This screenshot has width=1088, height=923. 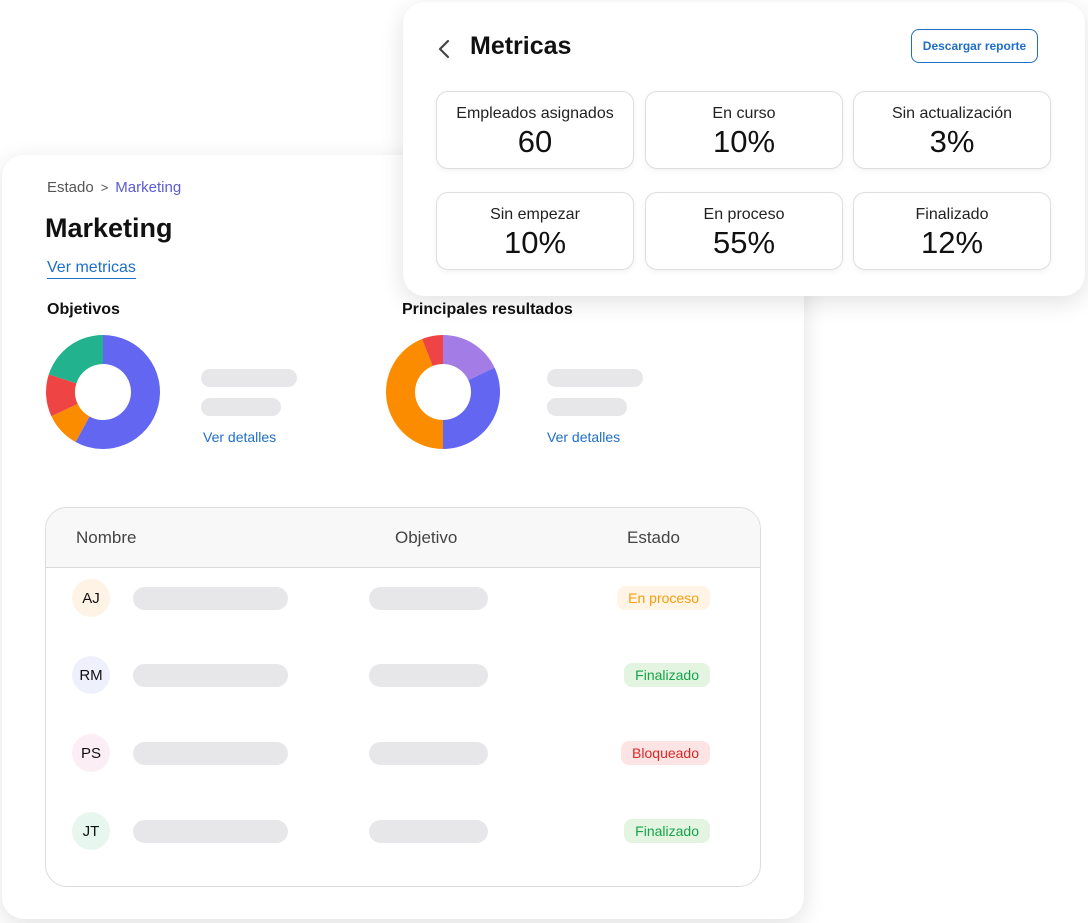 I want to click on table-row: JT Finalizado, so click(x=403, y=831).